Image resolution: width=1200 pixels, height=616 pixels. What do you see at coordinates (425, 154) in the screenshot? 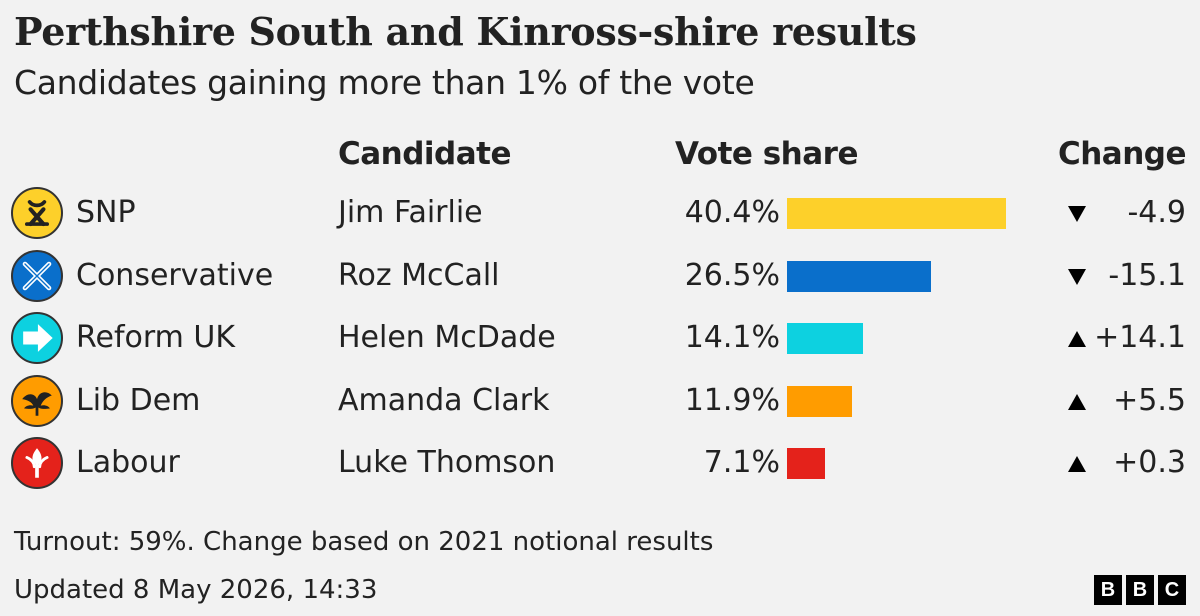
I see `header-candidate: Candidate` at bounding box center [425, 154].